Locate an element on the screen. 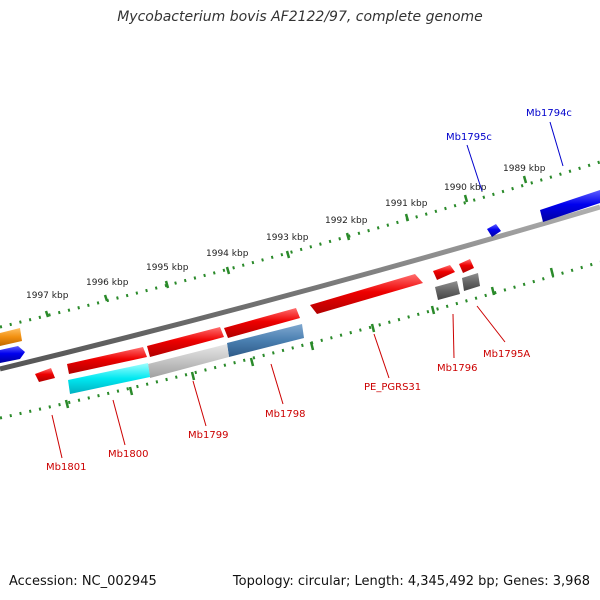  gene-label-mb1801: Mb1801 is located at coordinates (66, 467).